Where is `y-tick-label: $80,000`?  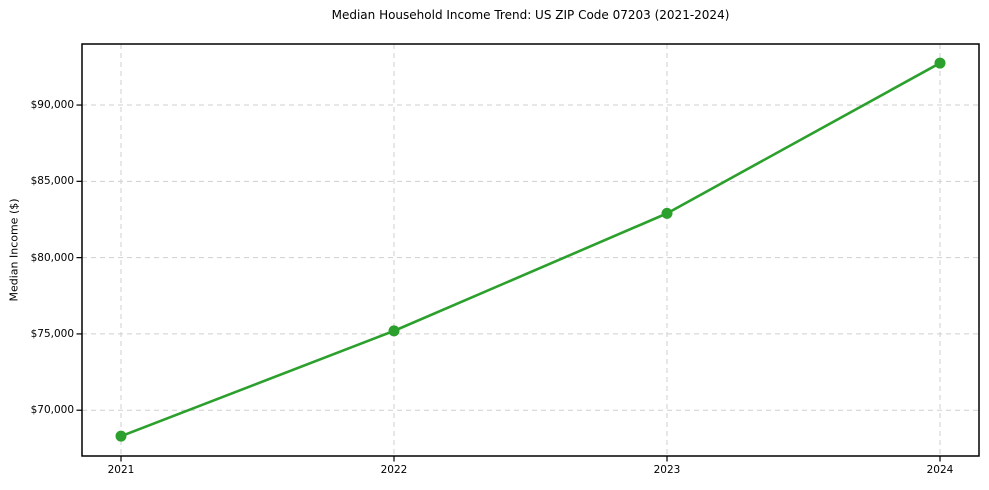
y-tick-label: $80,000 is located at coordinates (52, 257).